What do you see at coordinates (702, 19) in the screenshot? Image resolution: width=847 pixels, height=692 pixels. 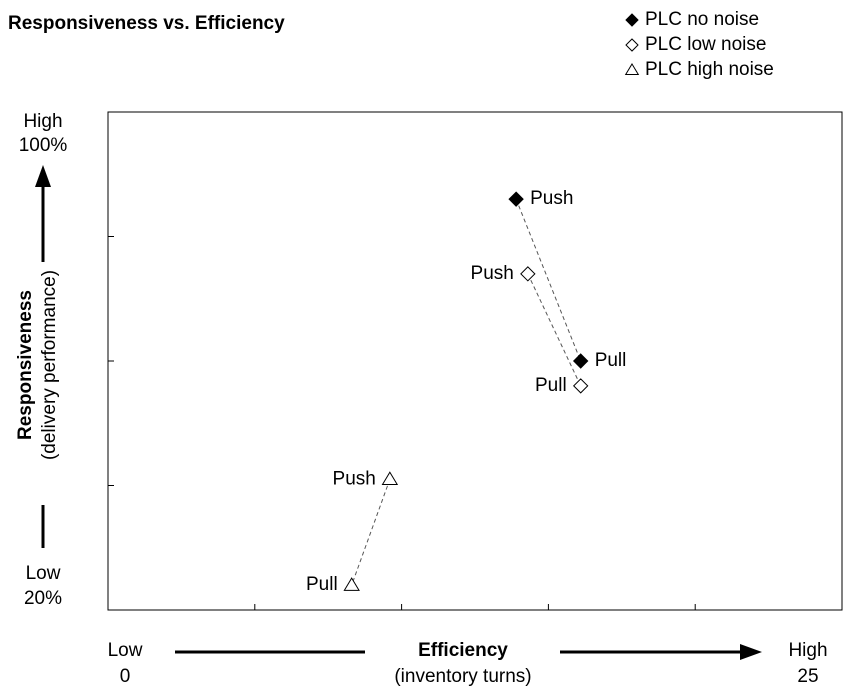 I see `legend-label: PLC no noise` at bounding box center [702, 19].